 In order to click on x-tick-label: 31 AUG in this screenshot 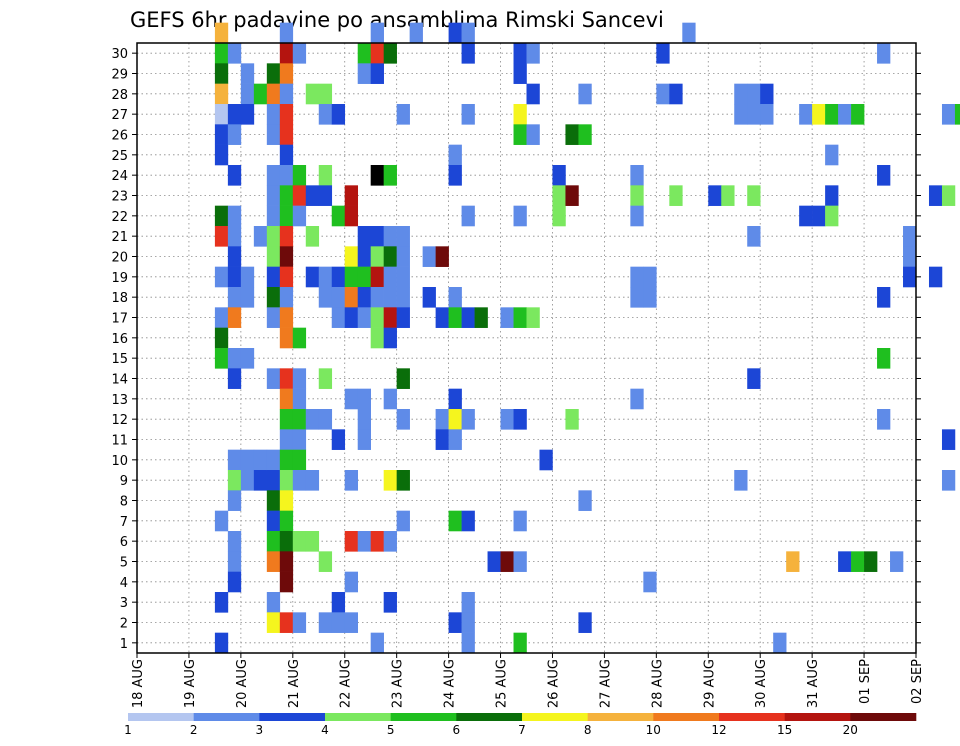, I will do `click(813, 683)`.